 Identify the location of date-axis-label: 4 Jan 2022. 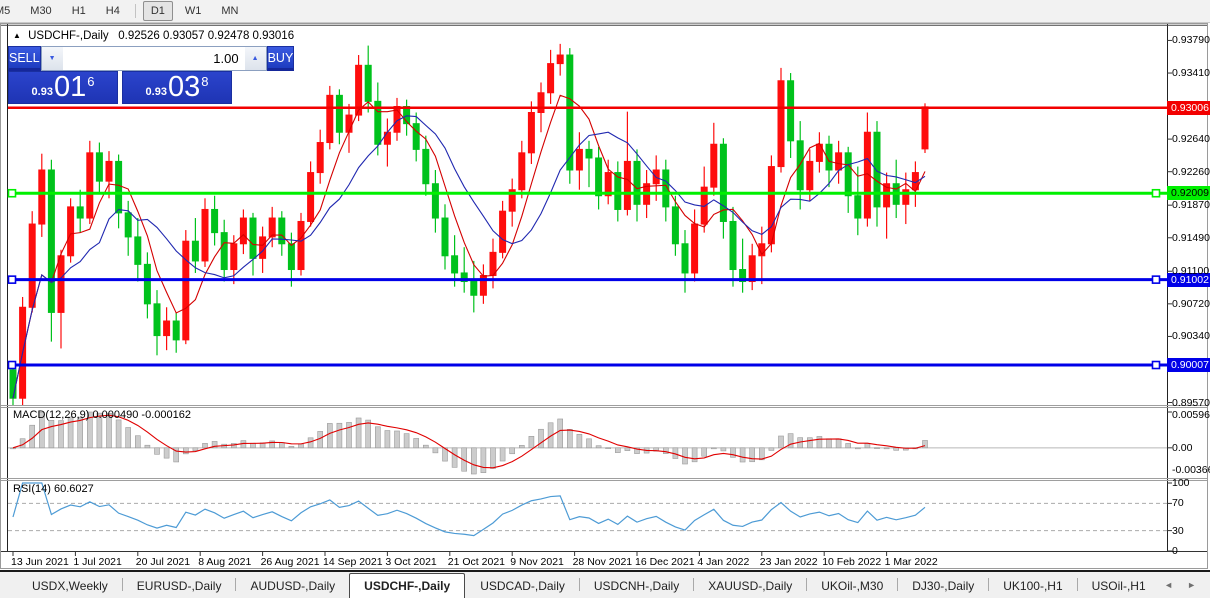
(723, 562).